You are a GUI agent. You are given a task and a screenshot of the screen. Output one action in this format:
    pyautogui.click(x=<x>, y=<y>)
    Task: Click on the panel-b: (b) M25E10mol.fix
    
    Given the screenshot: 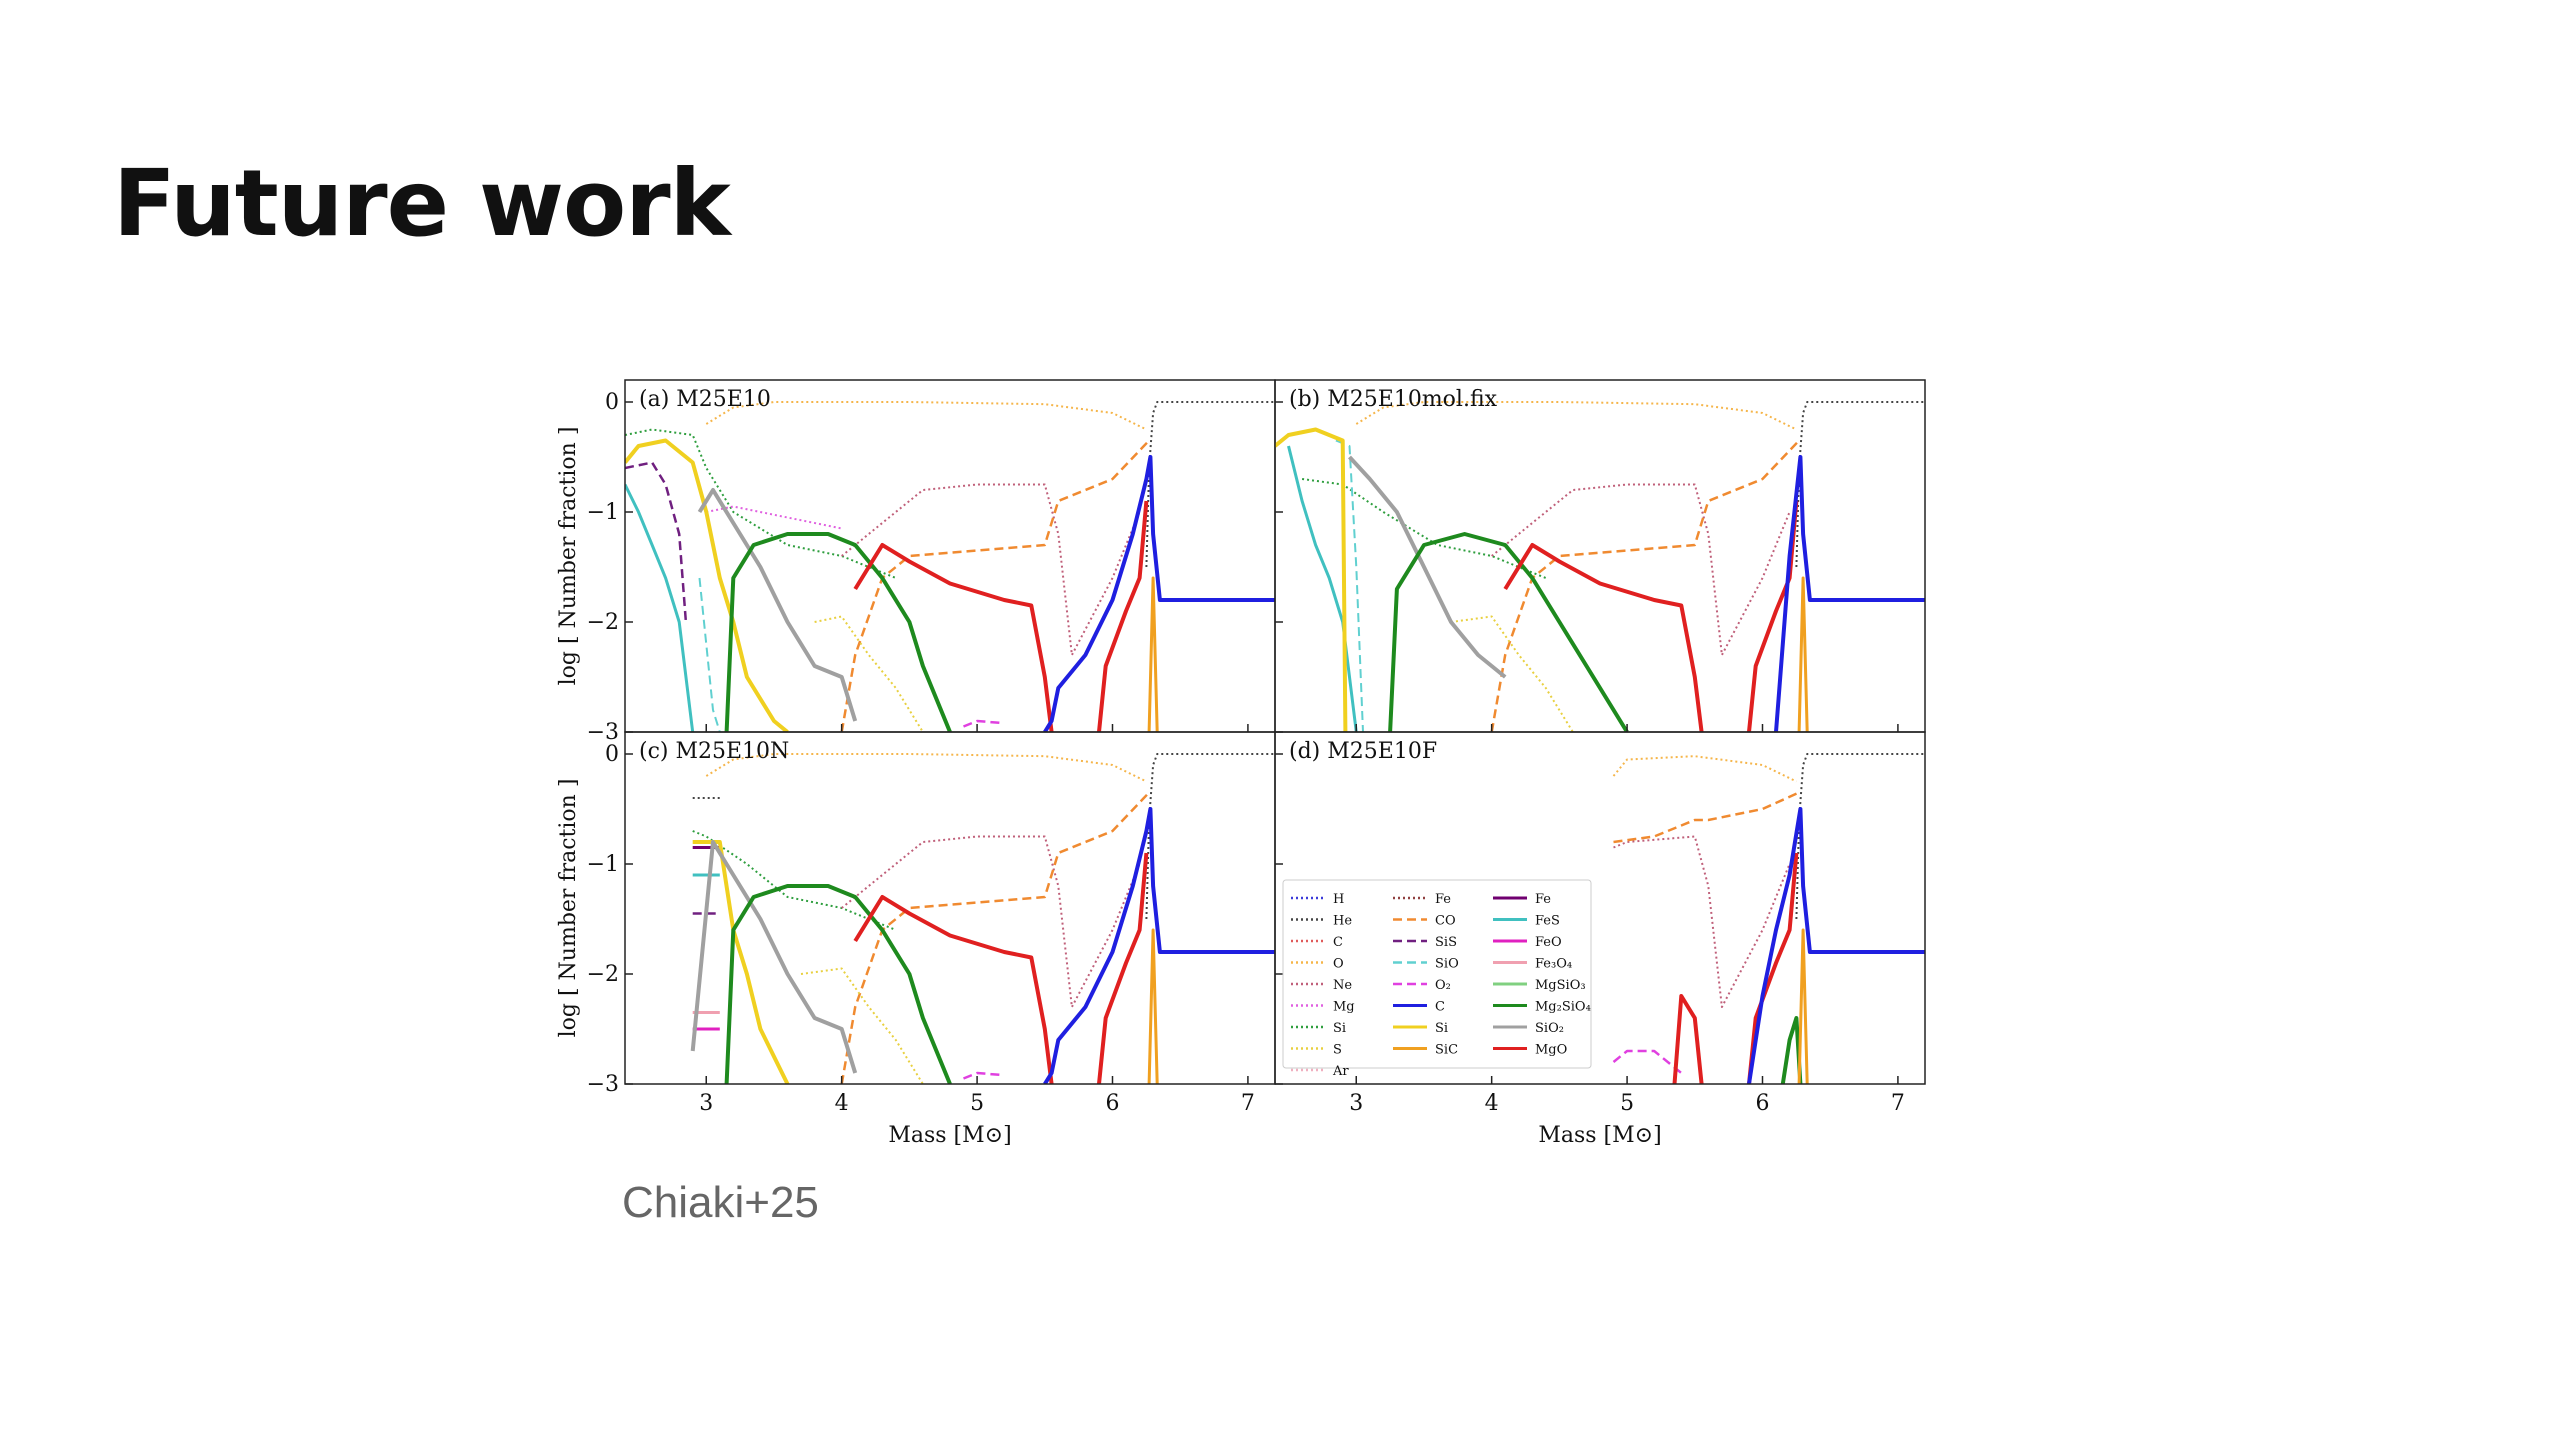 What is the action you would take?
    pyautogui.click(x=1600, y=556)
    